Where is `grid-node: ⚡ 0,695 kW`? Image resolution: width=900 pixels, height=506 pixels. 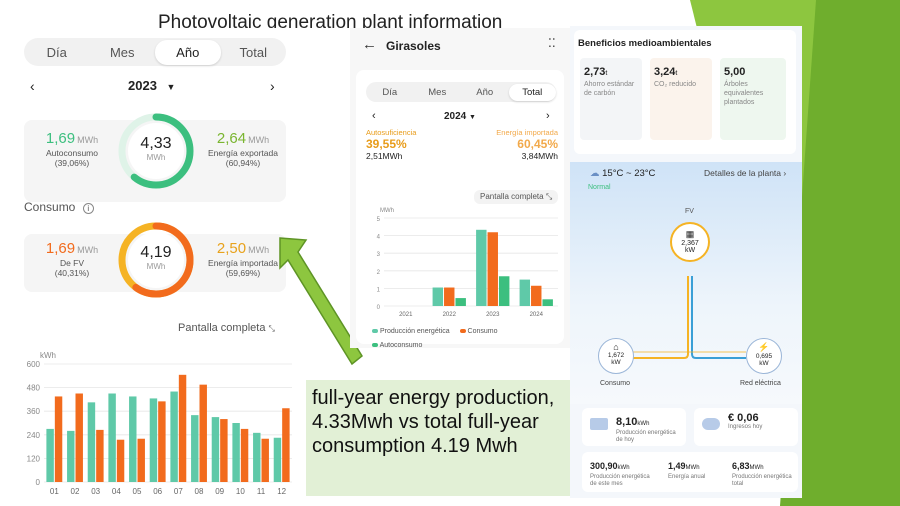
grid-node: ⚡ 0,695 kW is located at coordinates (764, 356).